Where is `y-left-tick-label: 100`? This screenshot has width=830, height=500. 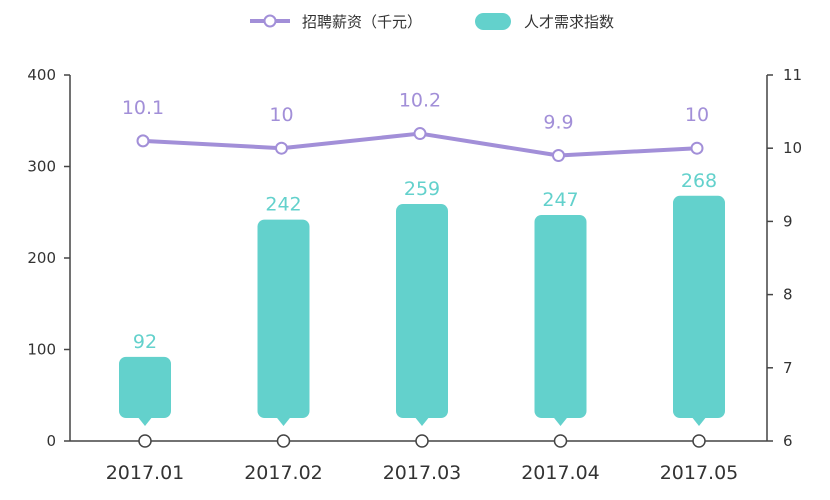 y-left-tick-label: 100 is located at coordinates (41, 350).